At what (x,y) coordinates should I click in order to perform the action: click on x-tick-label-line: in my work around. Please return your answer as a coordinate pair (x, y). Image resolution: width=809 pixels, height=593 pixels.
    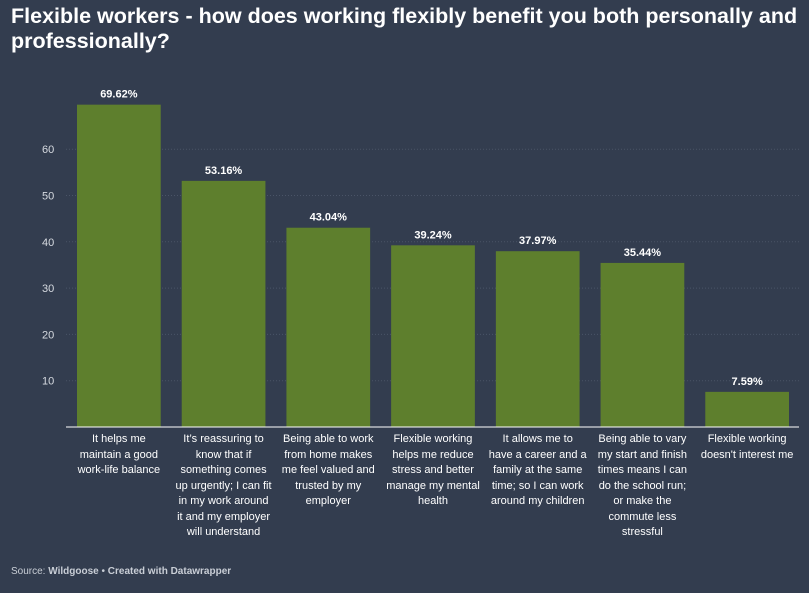
    Looking at the image, I should click on (223, 501).